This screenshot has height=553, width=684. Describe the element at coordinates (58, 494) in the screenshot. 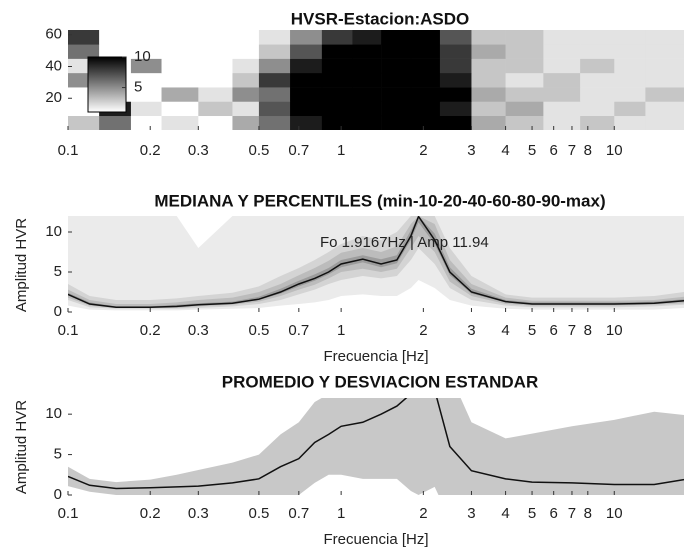

I see `y-tick-label: 0` at that location.